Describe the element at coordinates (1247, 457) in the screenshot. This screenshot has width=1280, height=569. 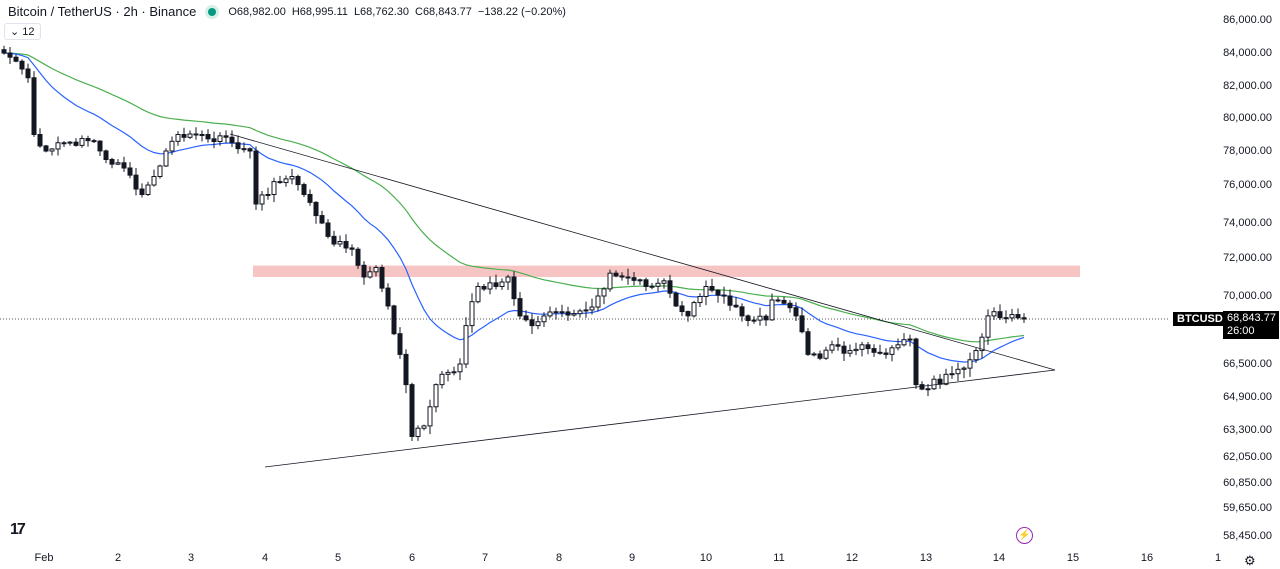
I see `price-axis-label: 62,050.00` at that location.